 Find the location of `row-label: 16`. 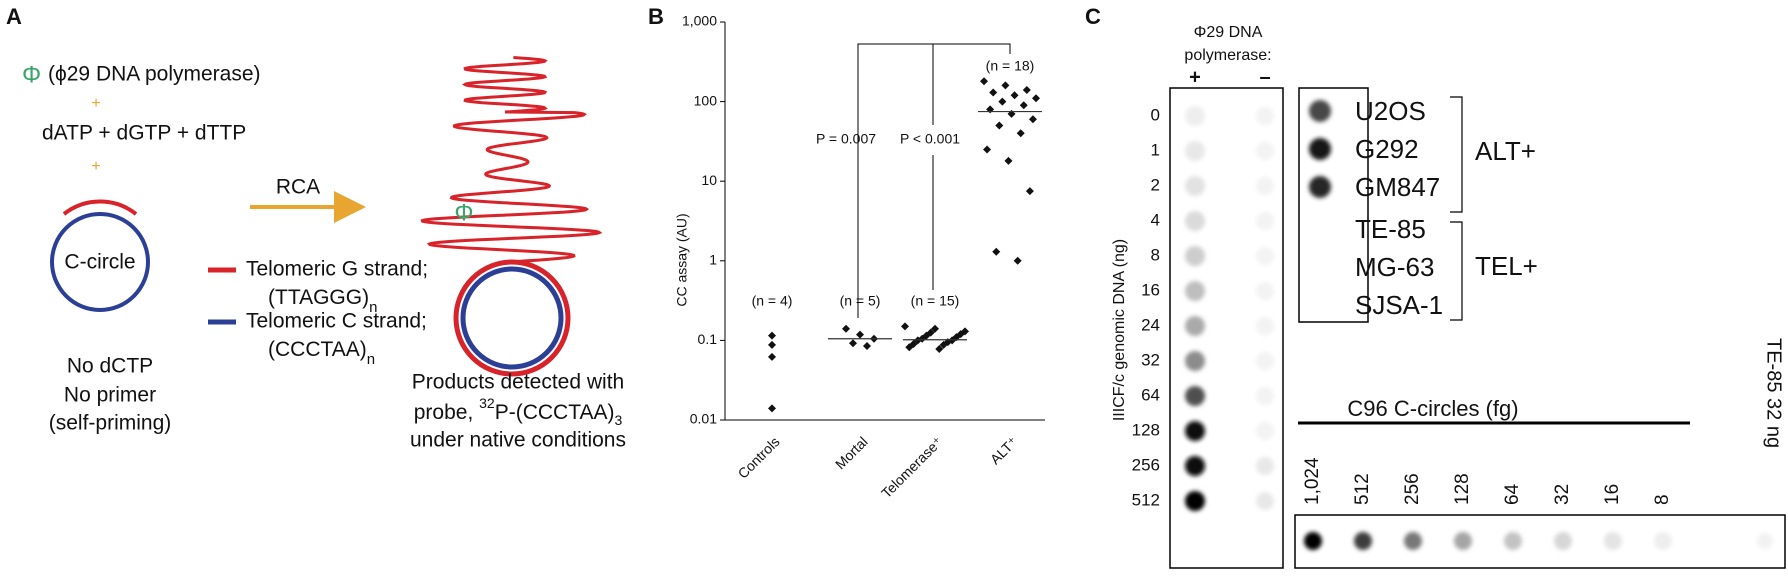

row-label: 16 is located at coordinates (1150, 289).